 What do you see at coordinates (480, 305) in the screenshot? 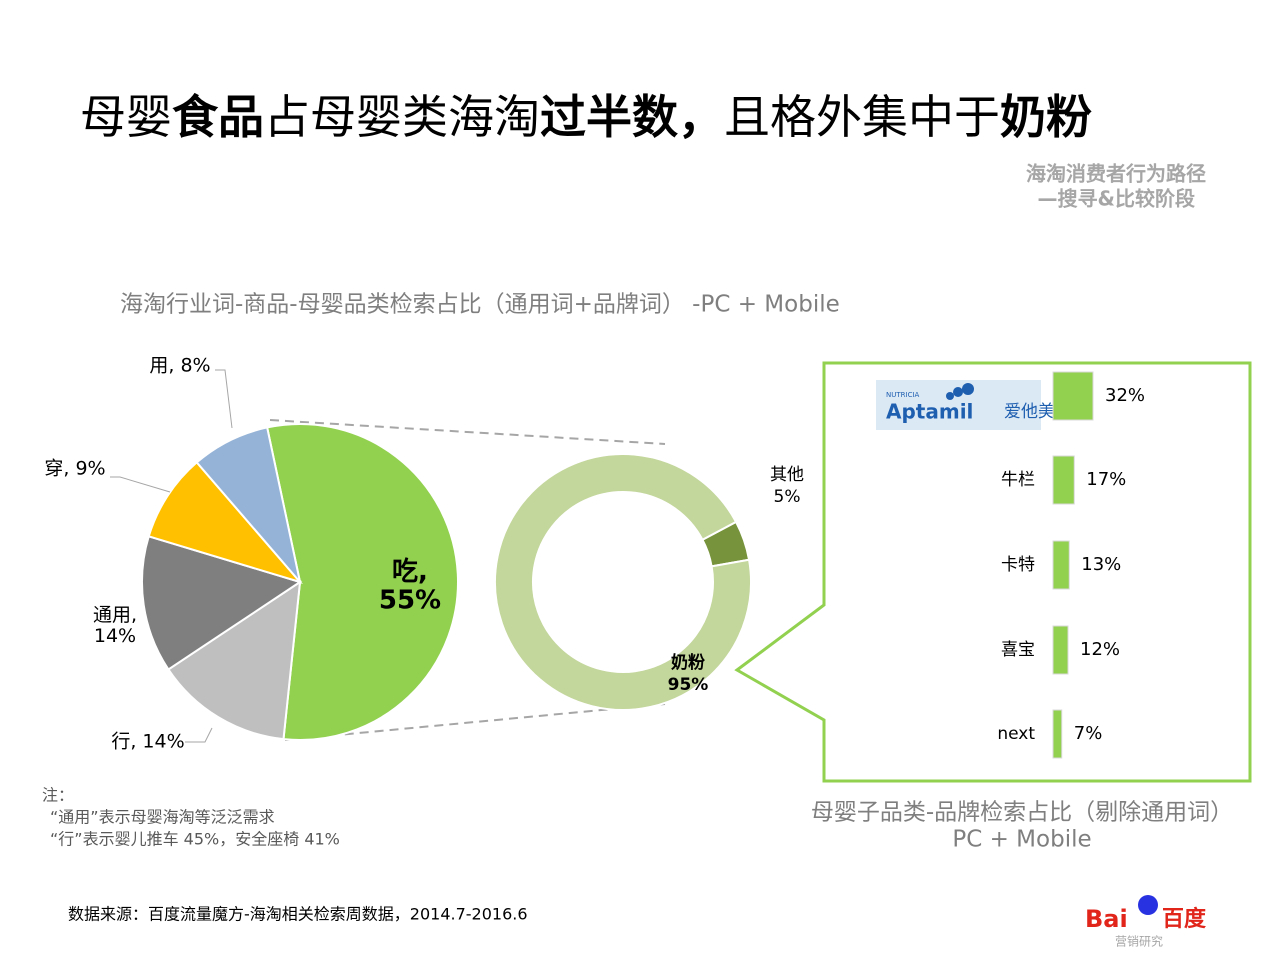
I see `pie-title: 海淘行业词-商品-母婴品类检索占比（通用词+品牌词） -PC + Mobile` at bounding box center [480, 305].